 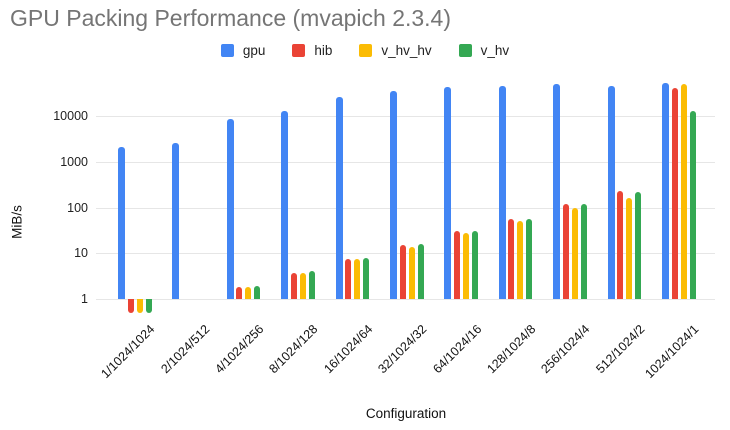 I want to click on x-tick-label: 1024/1024/1, so click(x=672, y=352).